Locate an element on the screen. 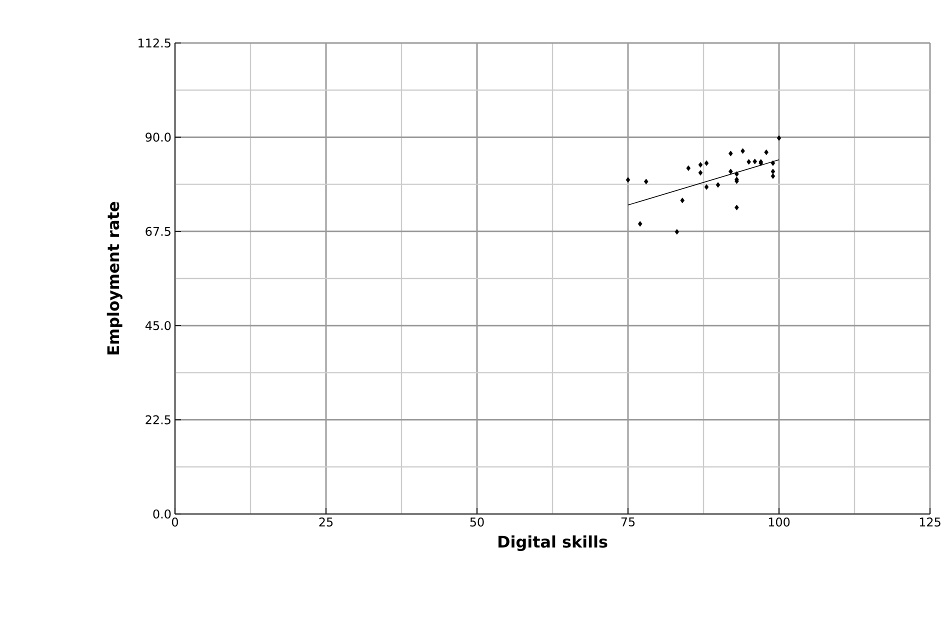  y-tick-label: 67.5 is located at coordinates (158, 231).